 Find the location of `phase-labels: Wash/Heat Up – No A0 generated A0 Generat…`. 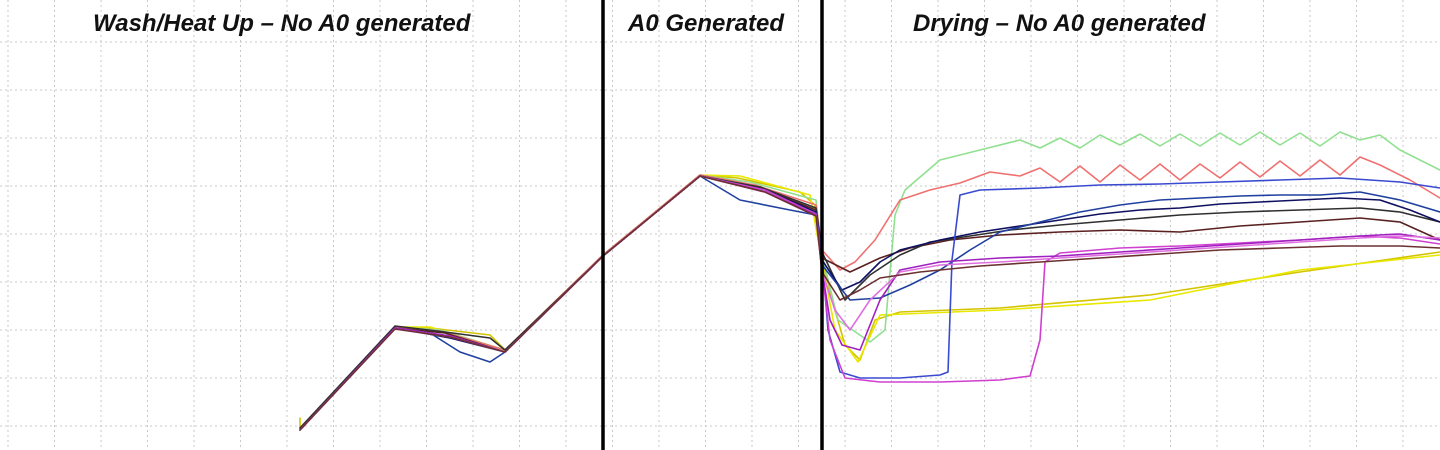

phase-labels: Wash/Heat Up – No A0 generated A0 Generat… is located at coordinates (650, 23).